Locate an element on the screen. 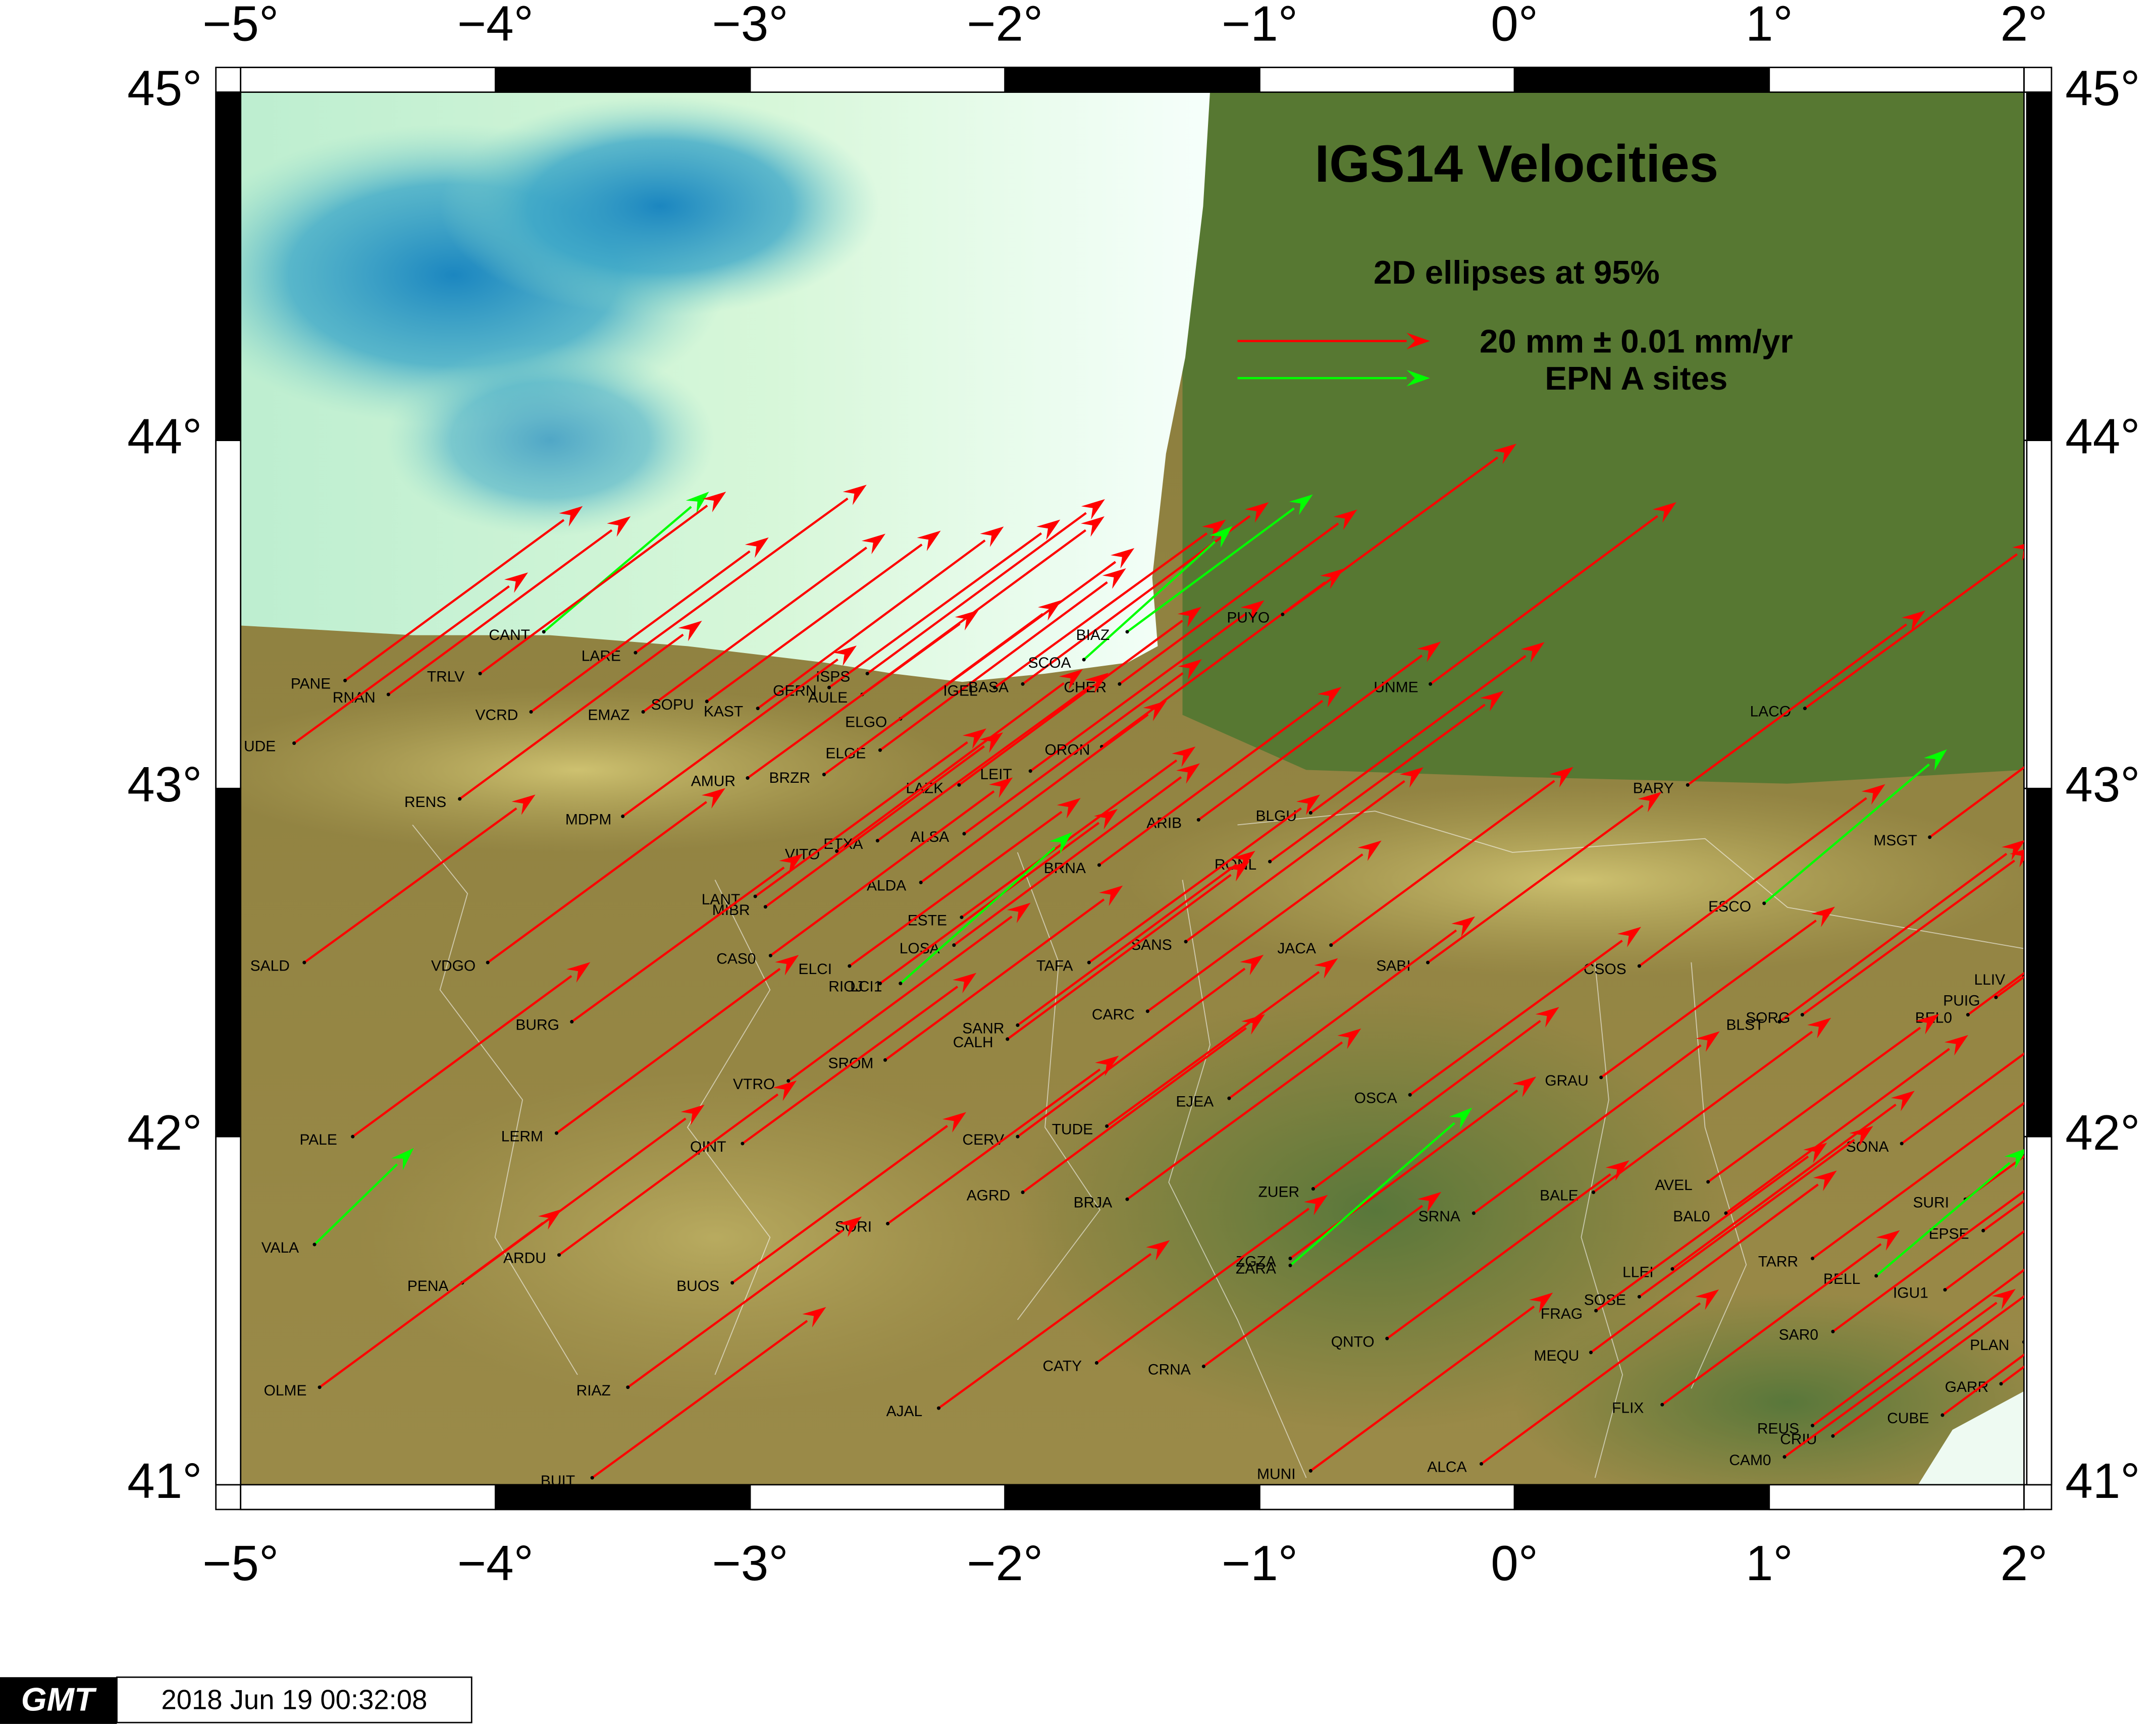  frame-segment is located at coordinates (2039, 1311).